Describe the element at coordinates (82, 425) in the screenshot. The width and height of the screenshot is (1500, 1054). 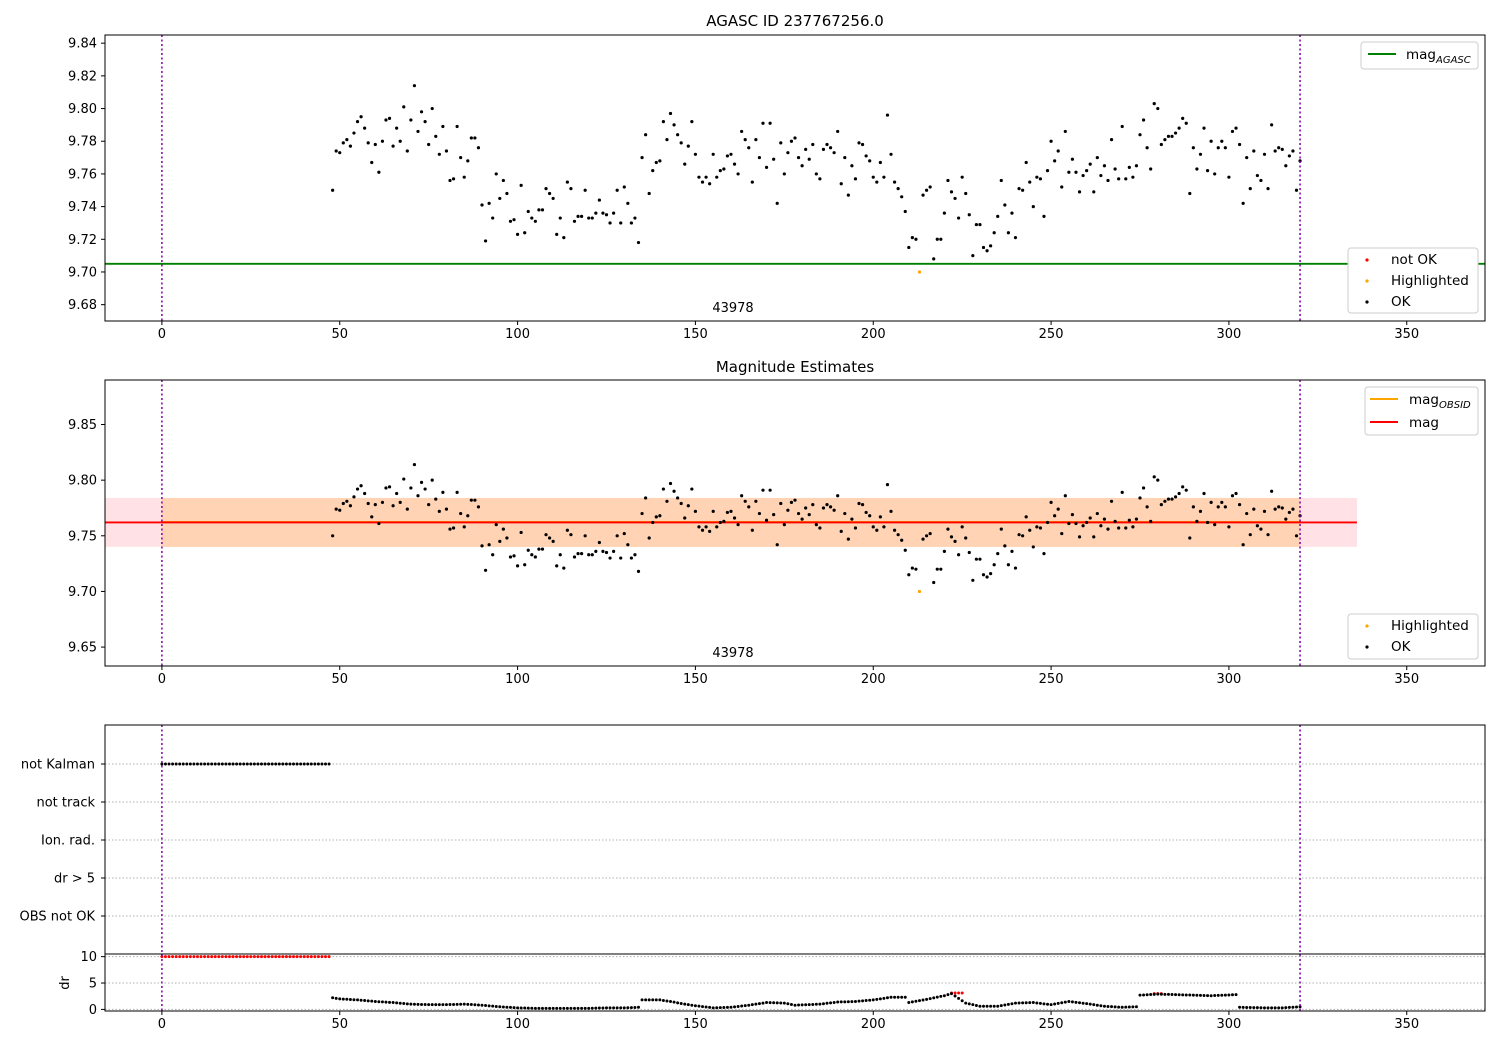
I see `y-tick-label: 9.85` at that location.